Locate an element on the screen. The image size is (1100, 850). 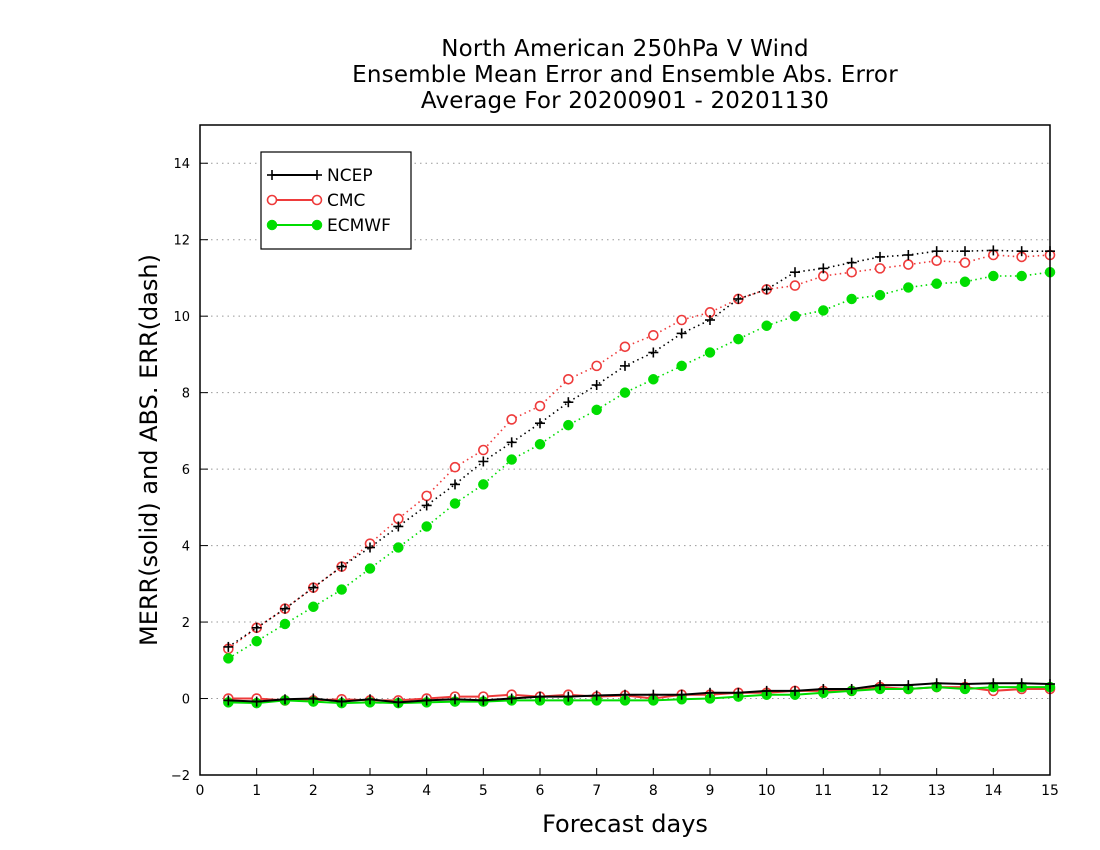
x-tick-label: 15 is located at coordinates (1050, 791).